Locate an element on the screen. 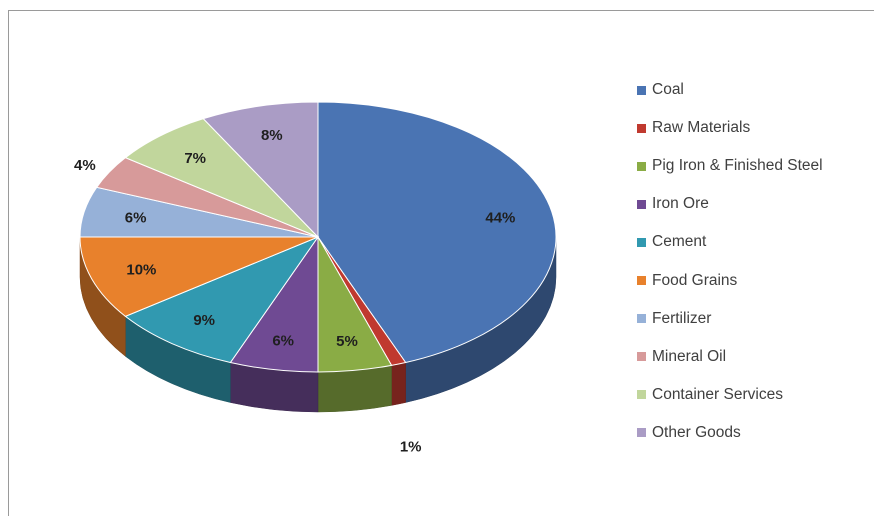 This screenshot has width=875, height=516. legend-label: Container Services is located at coordinates (717, 394).